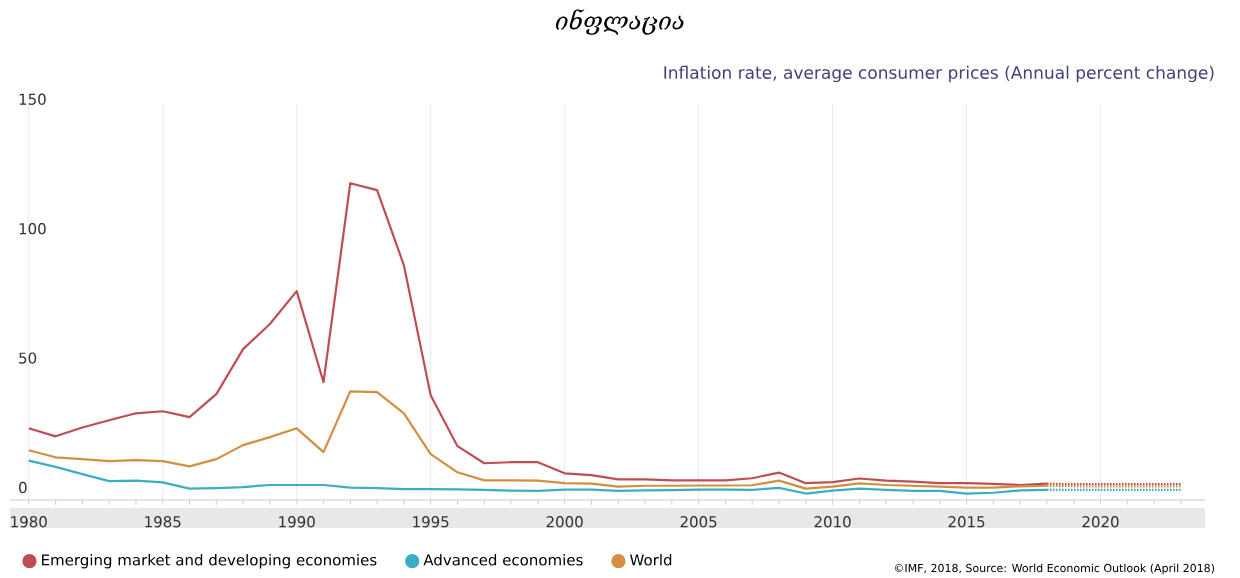  Describe the element at coordinates (209, 561) in the screenshot. I see `legend-label: Emerging market and developing economies` at that location.